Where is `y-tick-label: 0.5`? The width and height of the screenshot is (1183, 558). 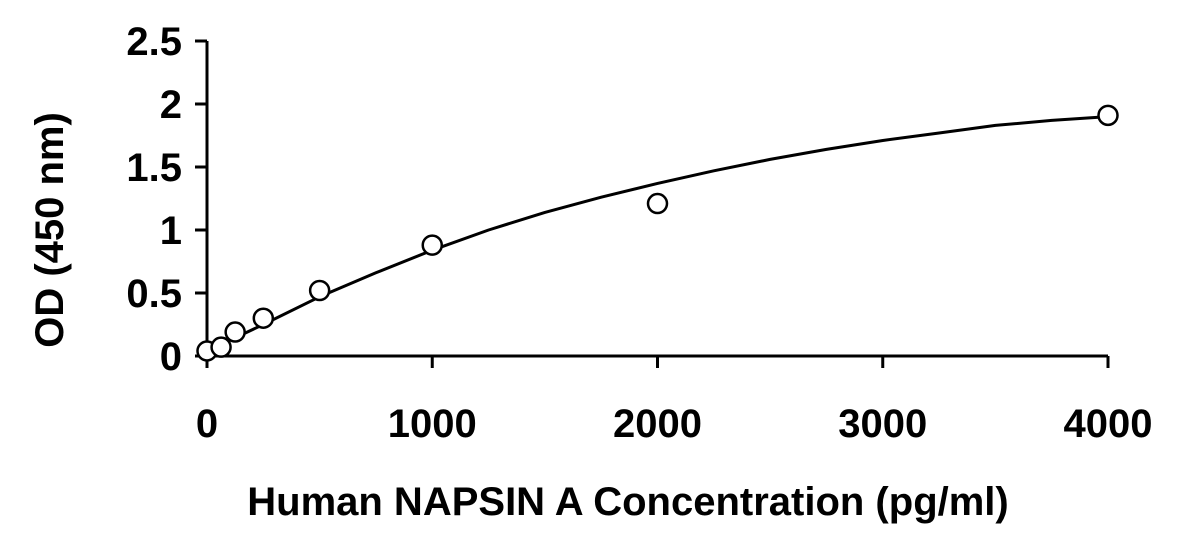
y-tick-label: 0.5 is located at coordinates (154, 294).